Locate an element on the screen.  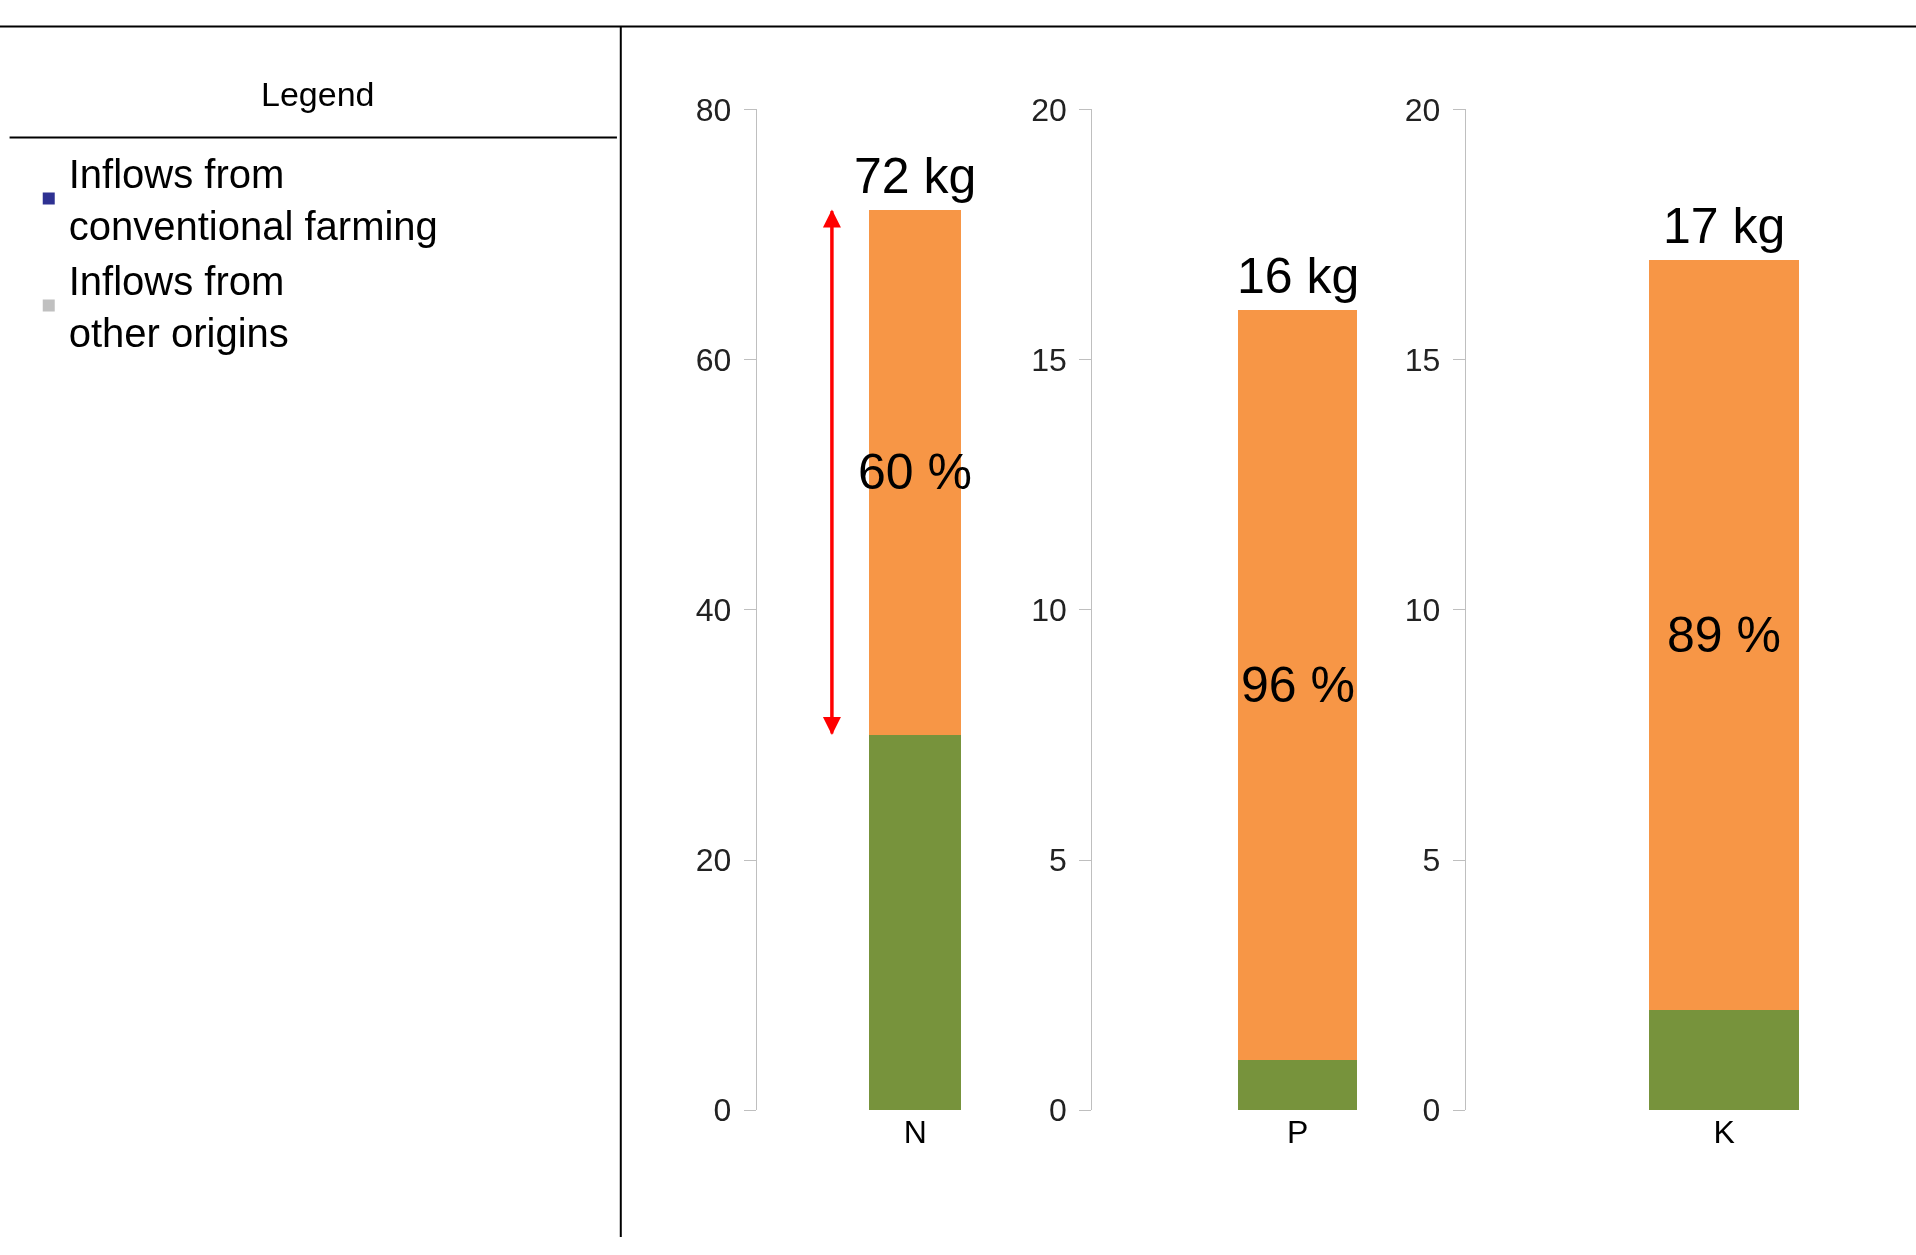
y-tick-label: 80 is located at coordinates (713, 109).